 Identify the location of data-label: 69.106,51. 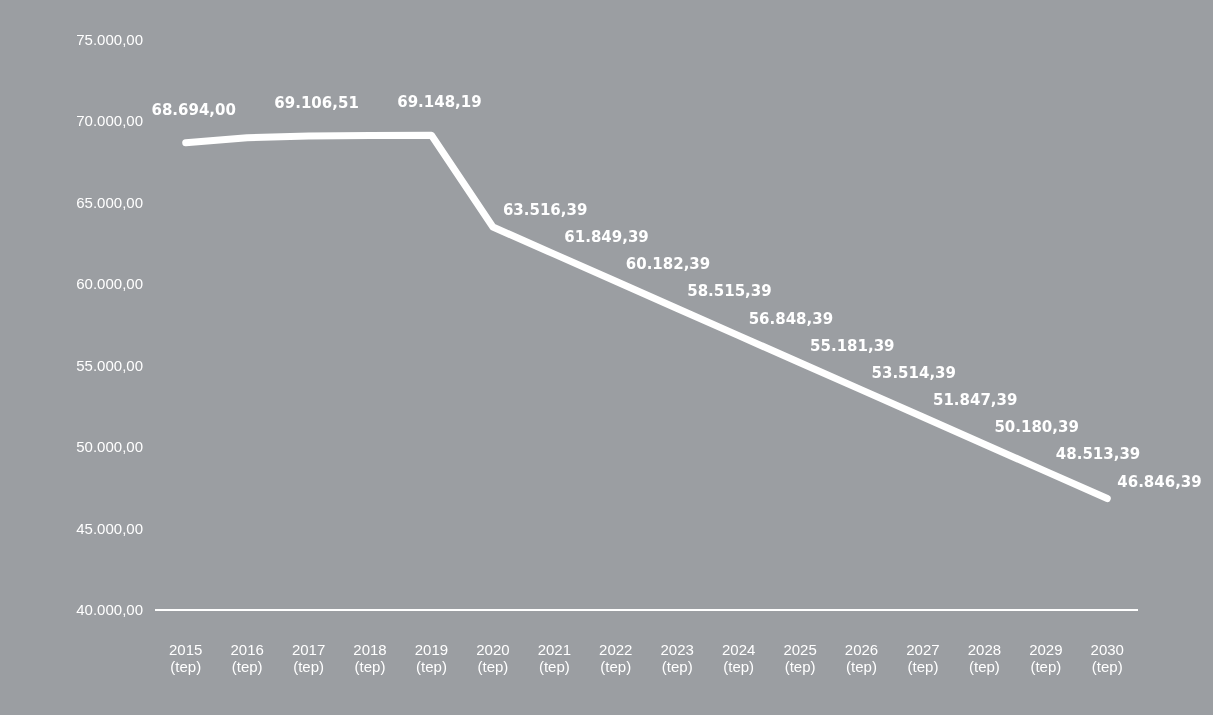
(316, 102).